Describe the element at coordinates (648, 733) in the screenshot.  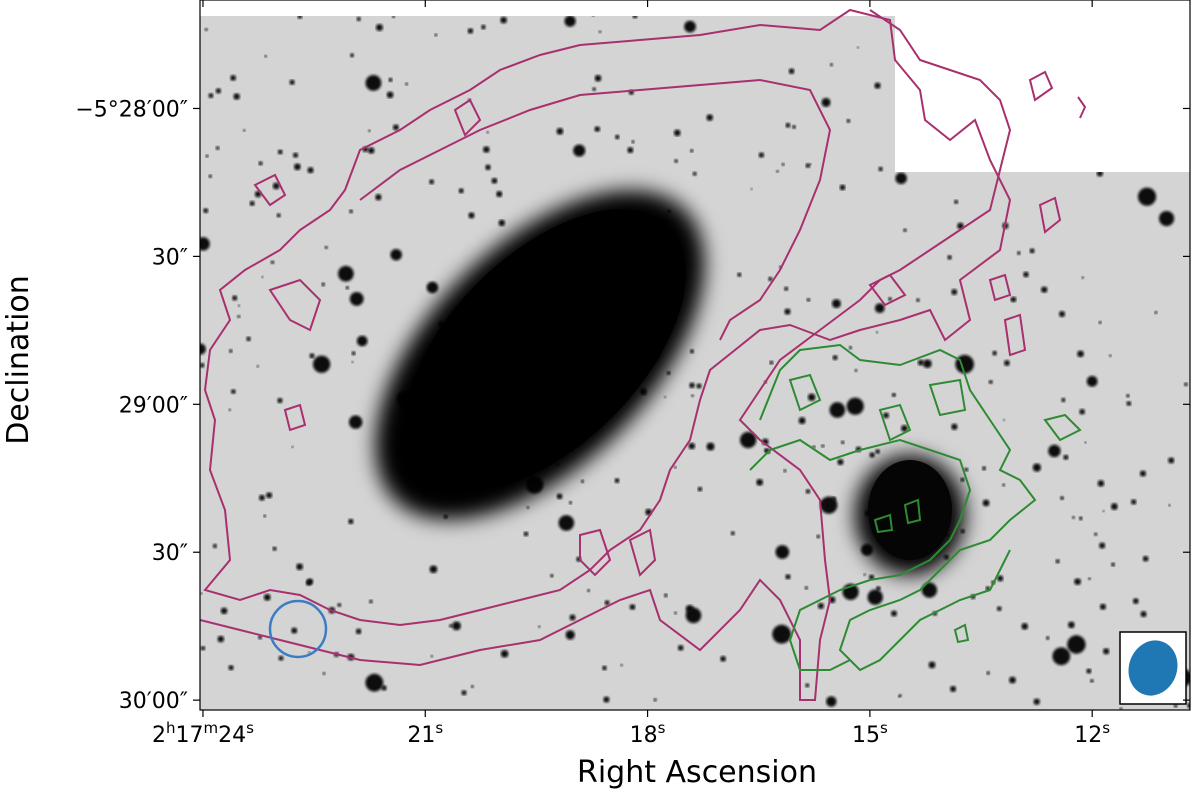
I see `x-tick-label: 18s` at that location.